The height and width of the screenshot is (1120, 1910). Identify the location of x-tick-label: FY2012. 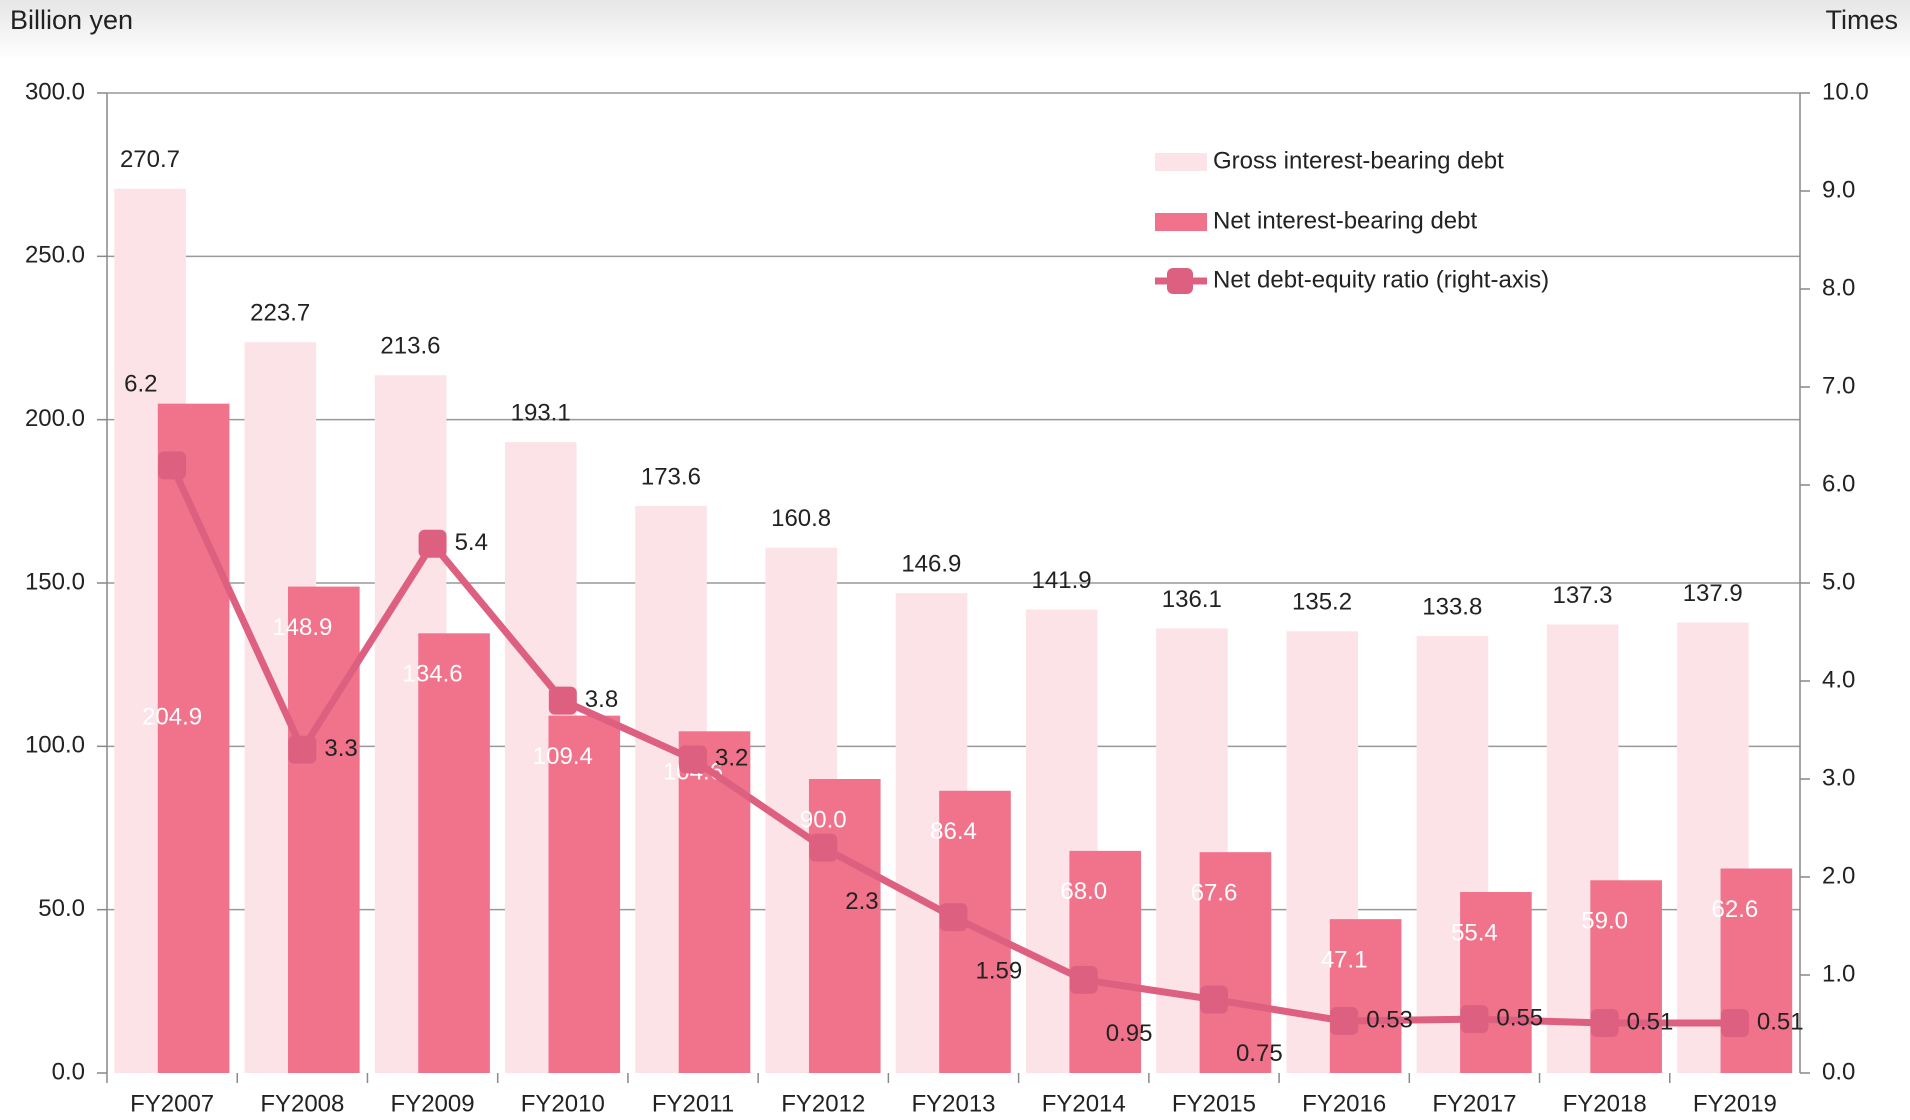
(823, 1103).